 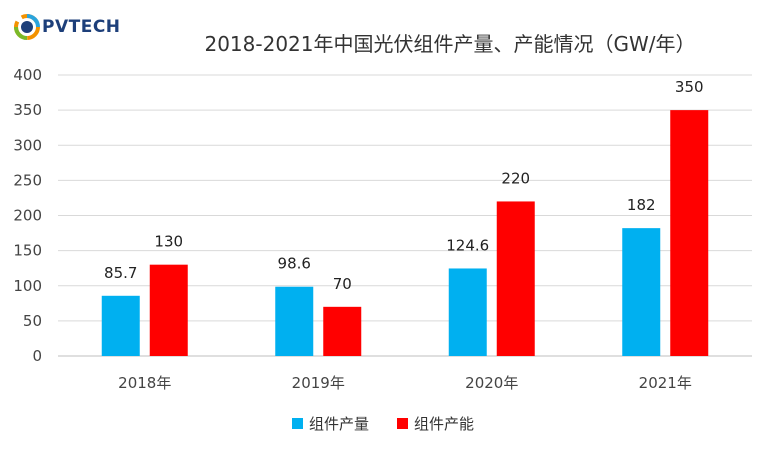 What do you see at coordinates (27, 251) in the screenshot?
I see `y-tick-label: 150` at bounding box center [27, 251].